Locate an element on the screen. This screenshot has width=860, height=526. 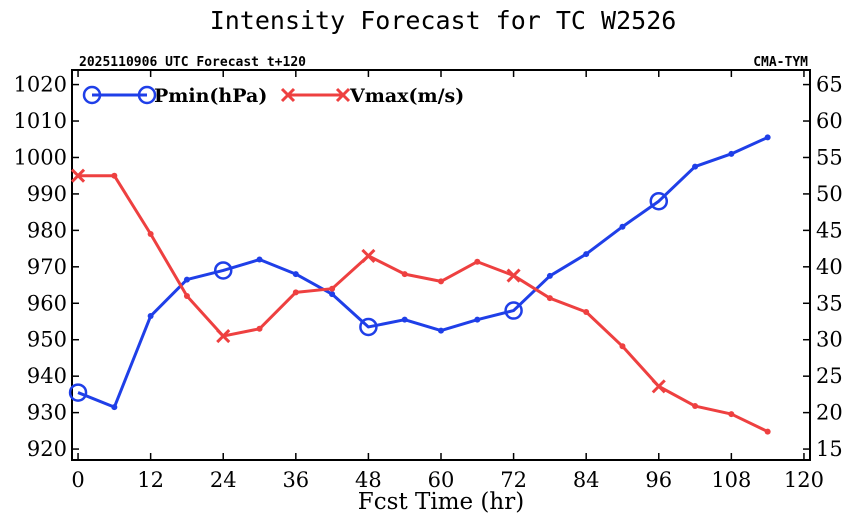
y-right-tick-label: 55 is located at coordinates (829, 157).